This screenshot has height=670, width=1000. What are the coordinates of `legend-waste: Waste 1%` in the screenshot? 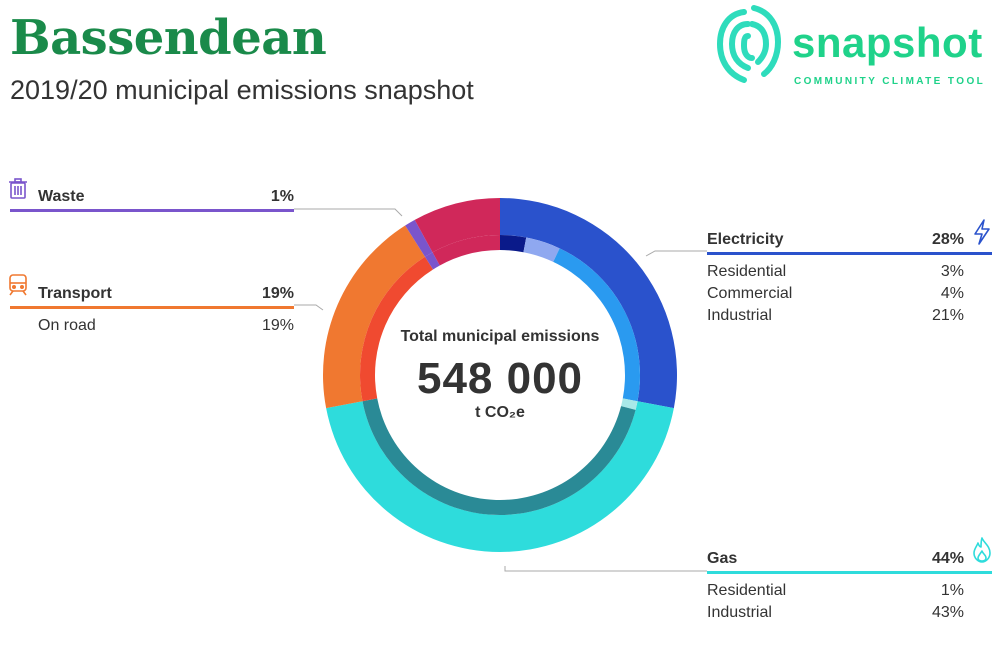 It's located at (152, 198).